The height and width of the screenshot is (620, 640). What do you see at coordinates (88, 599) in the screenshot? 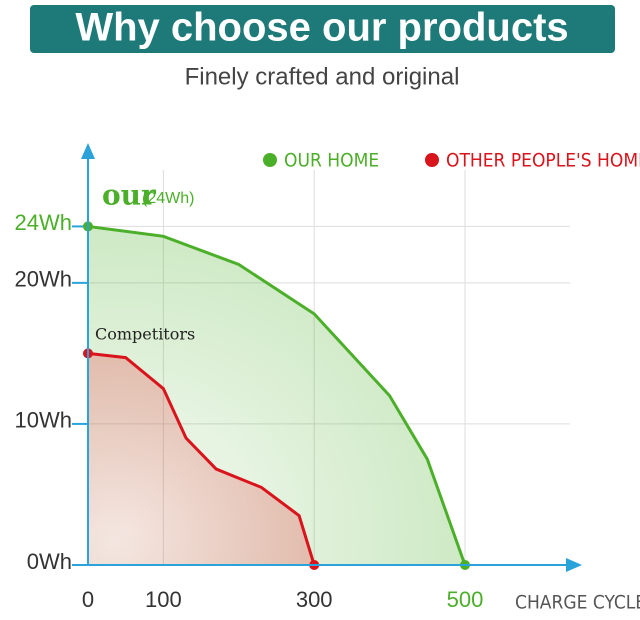
I see `x-tick-label: 0` at bounding box center [88, 599].